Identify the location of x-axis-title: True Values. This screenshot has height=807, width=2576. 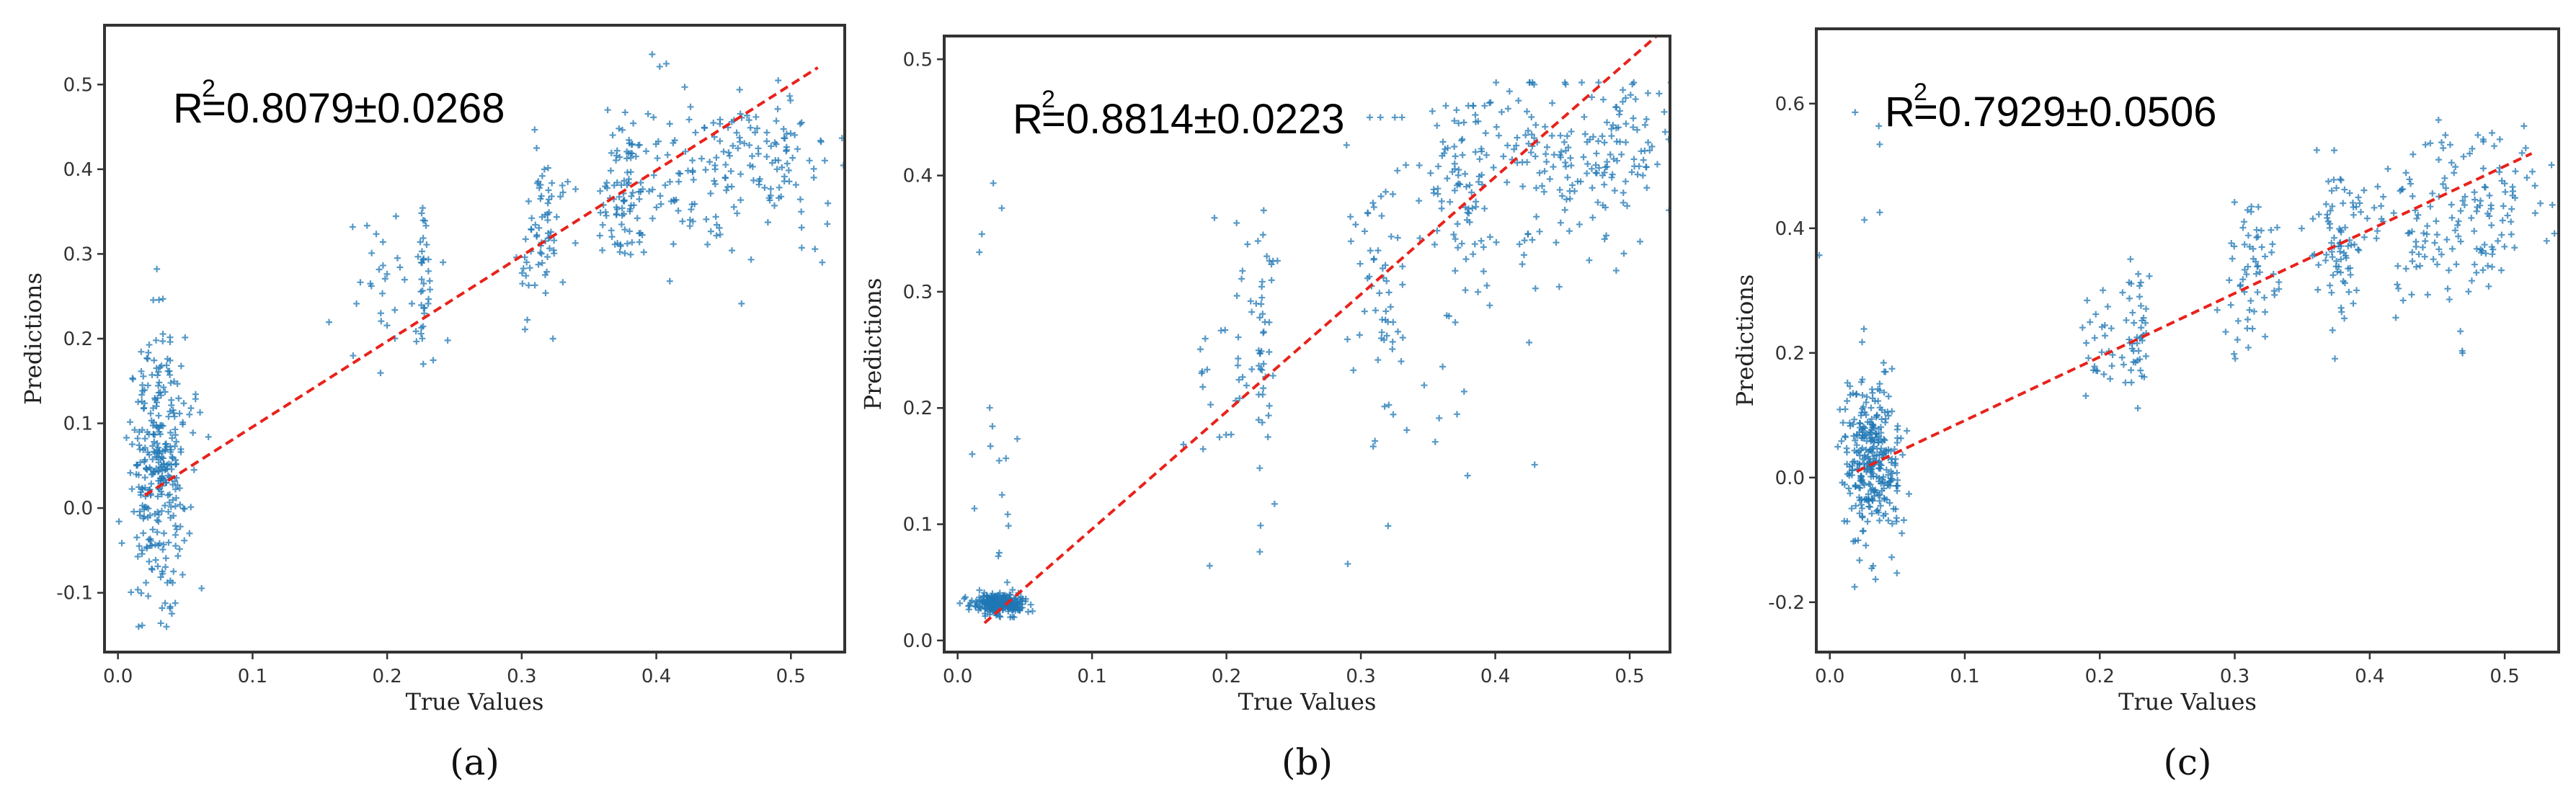
(2187, 701).